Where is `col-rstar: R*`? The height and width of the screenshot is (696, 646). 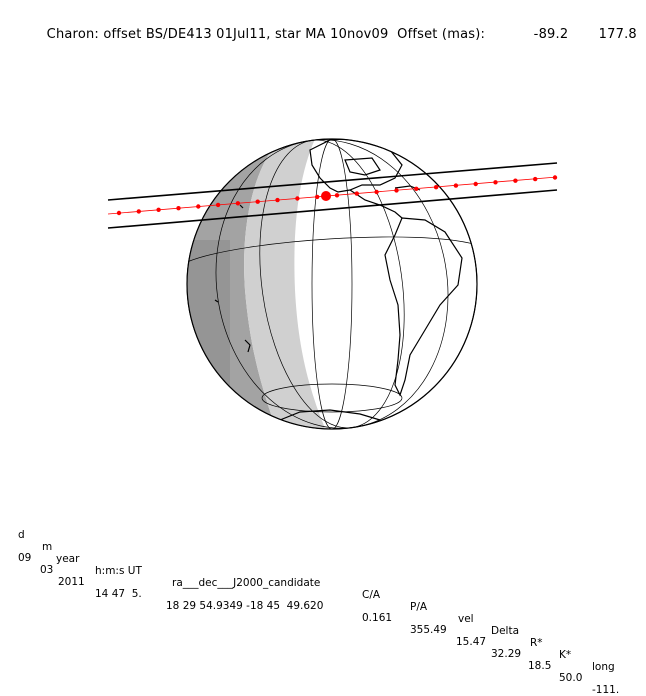 col-rstar: R* is located at coordinates (536, 643).